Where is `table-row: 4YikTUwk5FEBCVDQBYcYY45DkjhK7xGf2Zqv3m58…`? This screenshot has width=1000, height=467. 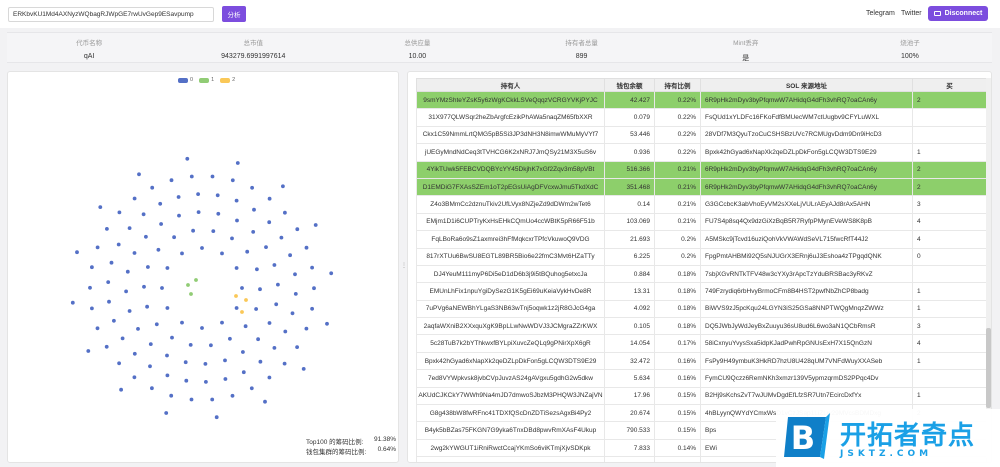
table-row: 4YikTUwk5FEBCVDQBYcYY45DkjhK7xGf2Zqv3m58… is located at coordinates (701, 169).